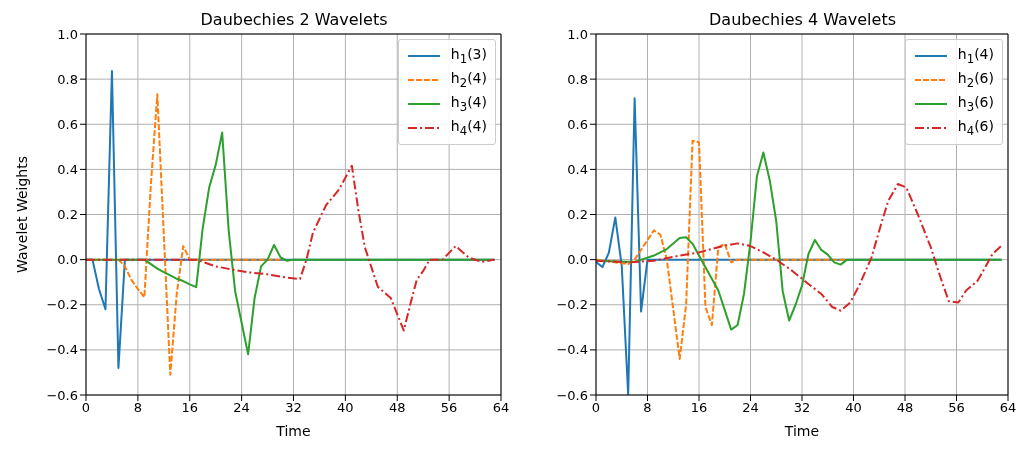  I want to click on chart-title: Daubechies 2 Wavelets, so click(294, 19).